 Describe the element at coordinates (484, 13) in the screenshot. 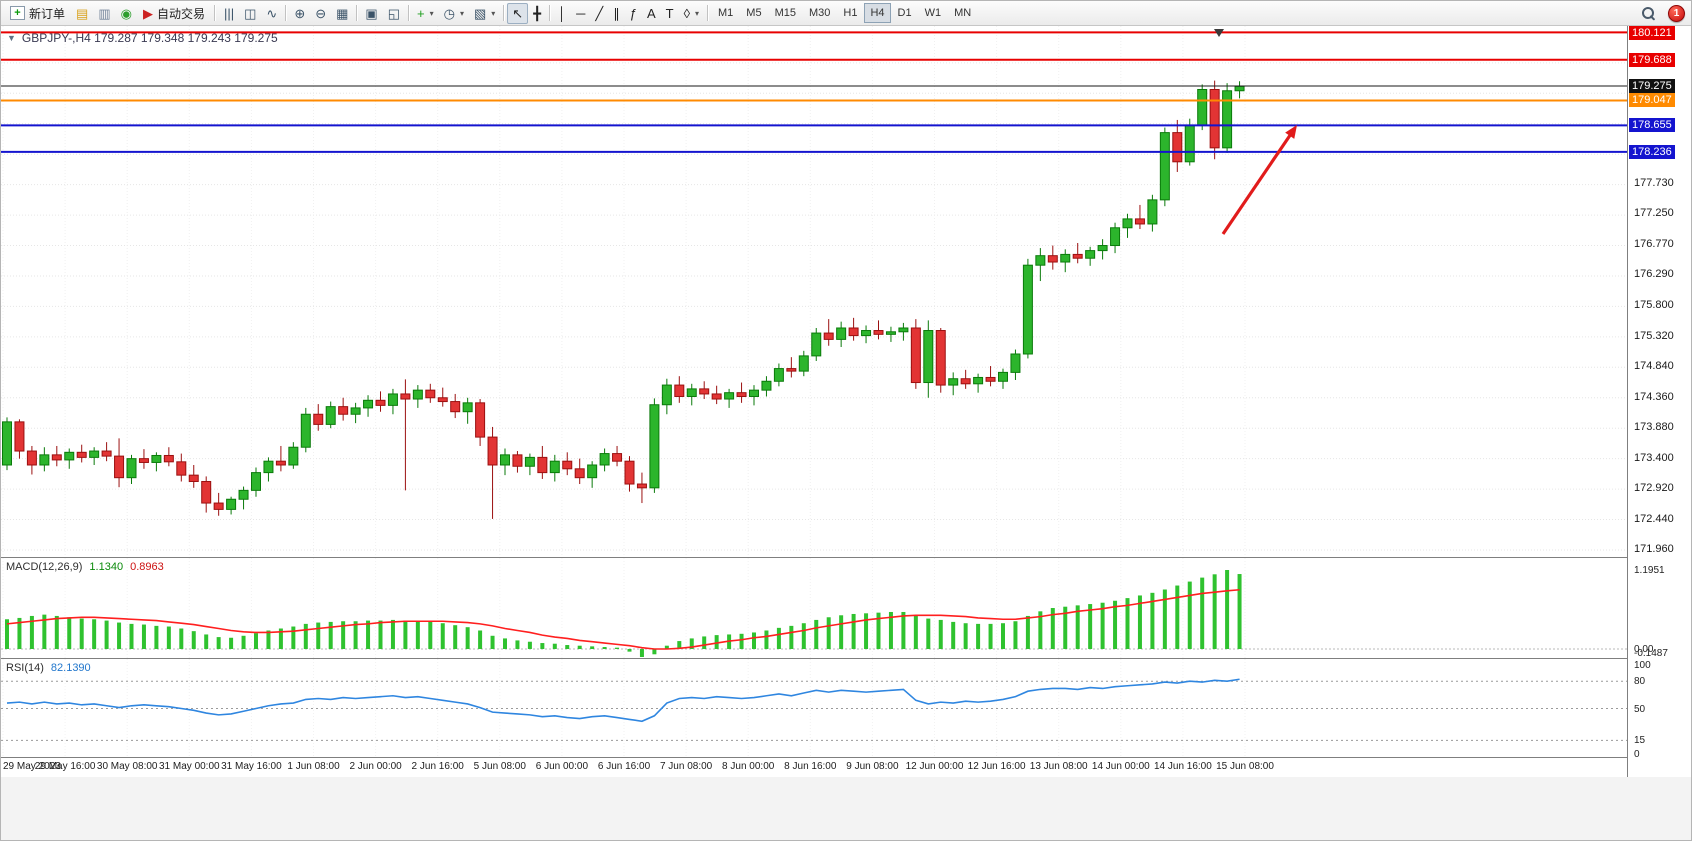

I see `template-button: ▧ ▾` at that location.